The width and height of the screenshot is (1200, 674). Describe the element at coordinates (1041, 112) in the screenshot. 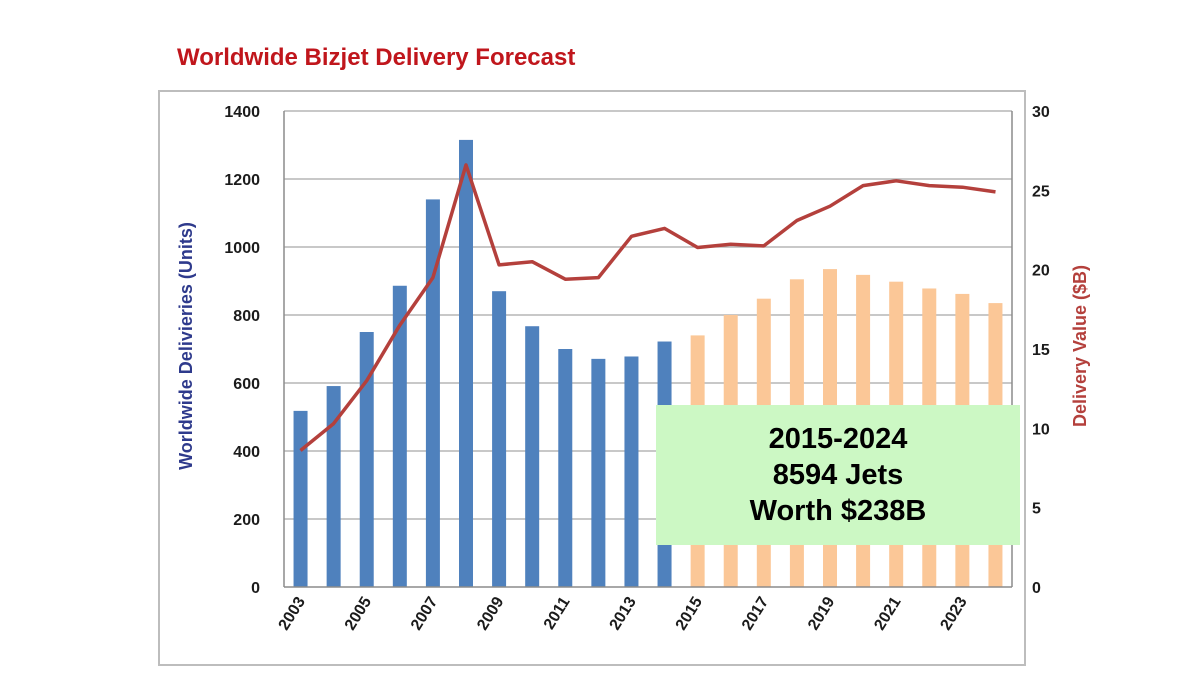

I see `y2-tick-label: 30` at that location.